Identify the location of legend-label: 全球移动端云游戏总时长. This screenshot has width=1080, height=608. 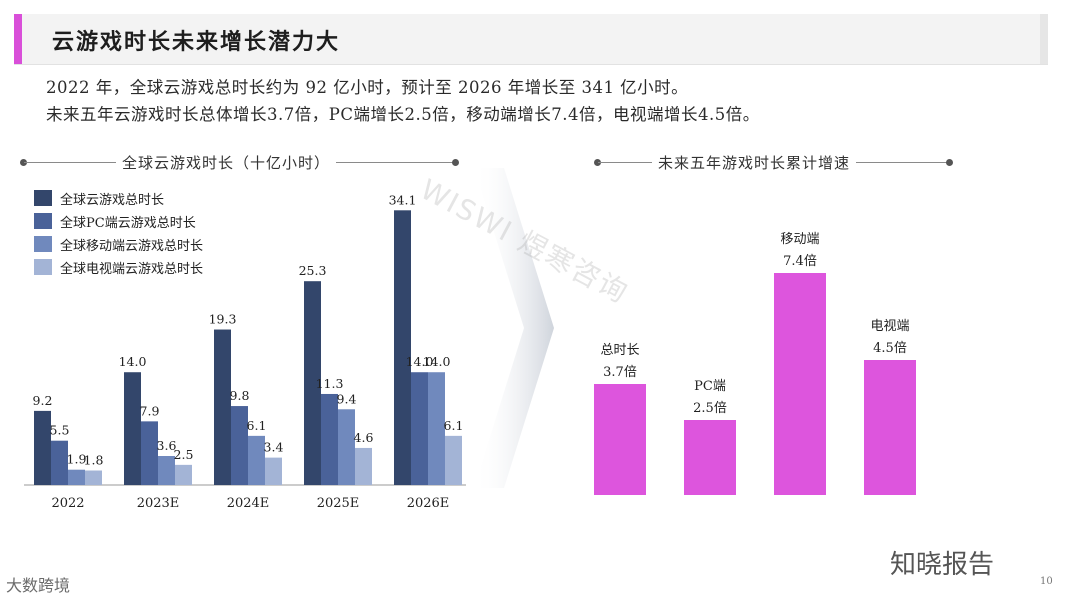
(132, 246).